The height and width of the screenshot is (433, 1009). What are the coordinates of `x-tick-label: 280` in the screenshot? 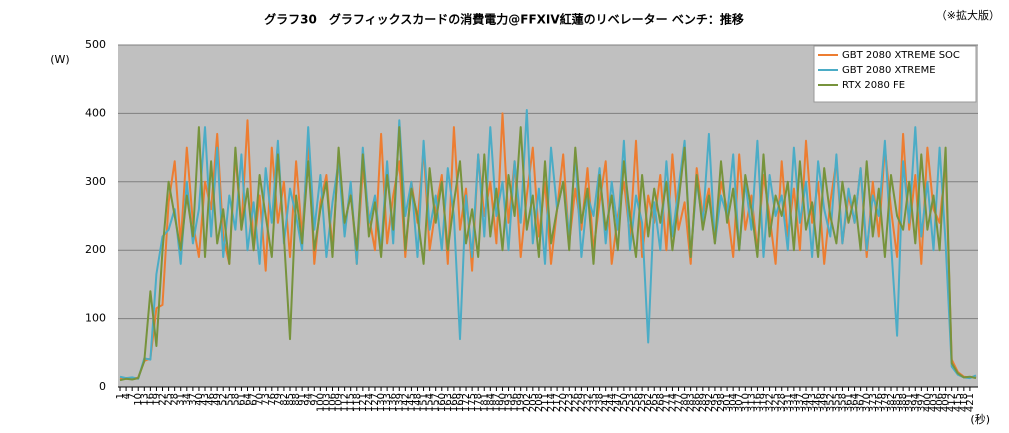 It's located at (685, 402).